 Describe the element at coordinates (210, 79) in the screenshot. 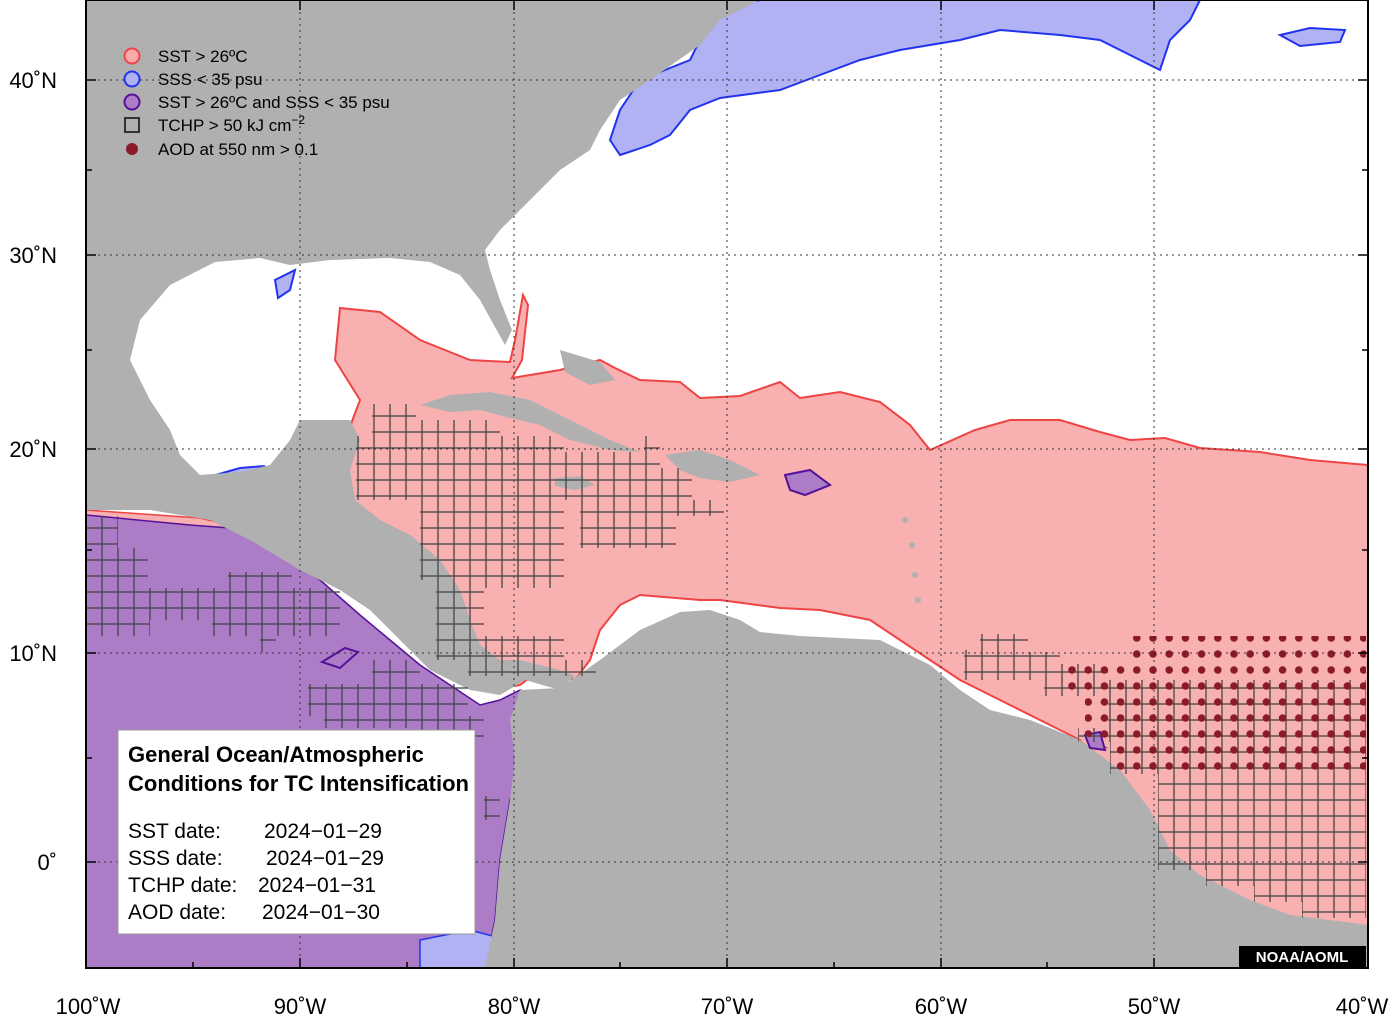

I see `legend-label-sss: SSS < 35 psu` at that location.